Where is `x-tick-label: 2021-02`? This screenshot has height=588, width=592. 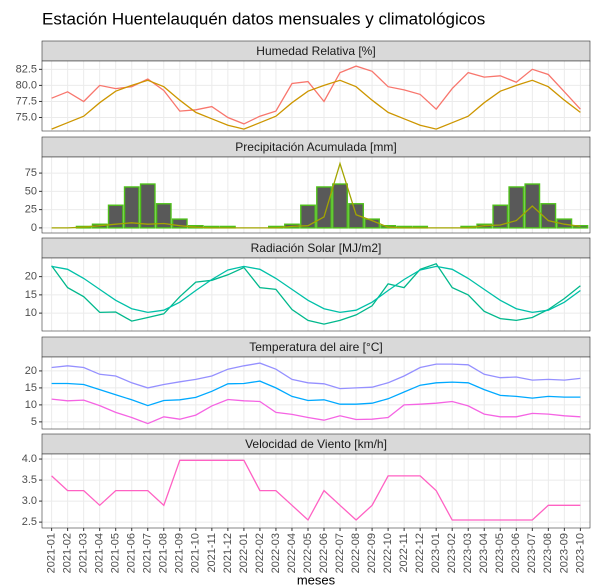
x-tick-label: 2021-02 is located at coordinates (68, 553).